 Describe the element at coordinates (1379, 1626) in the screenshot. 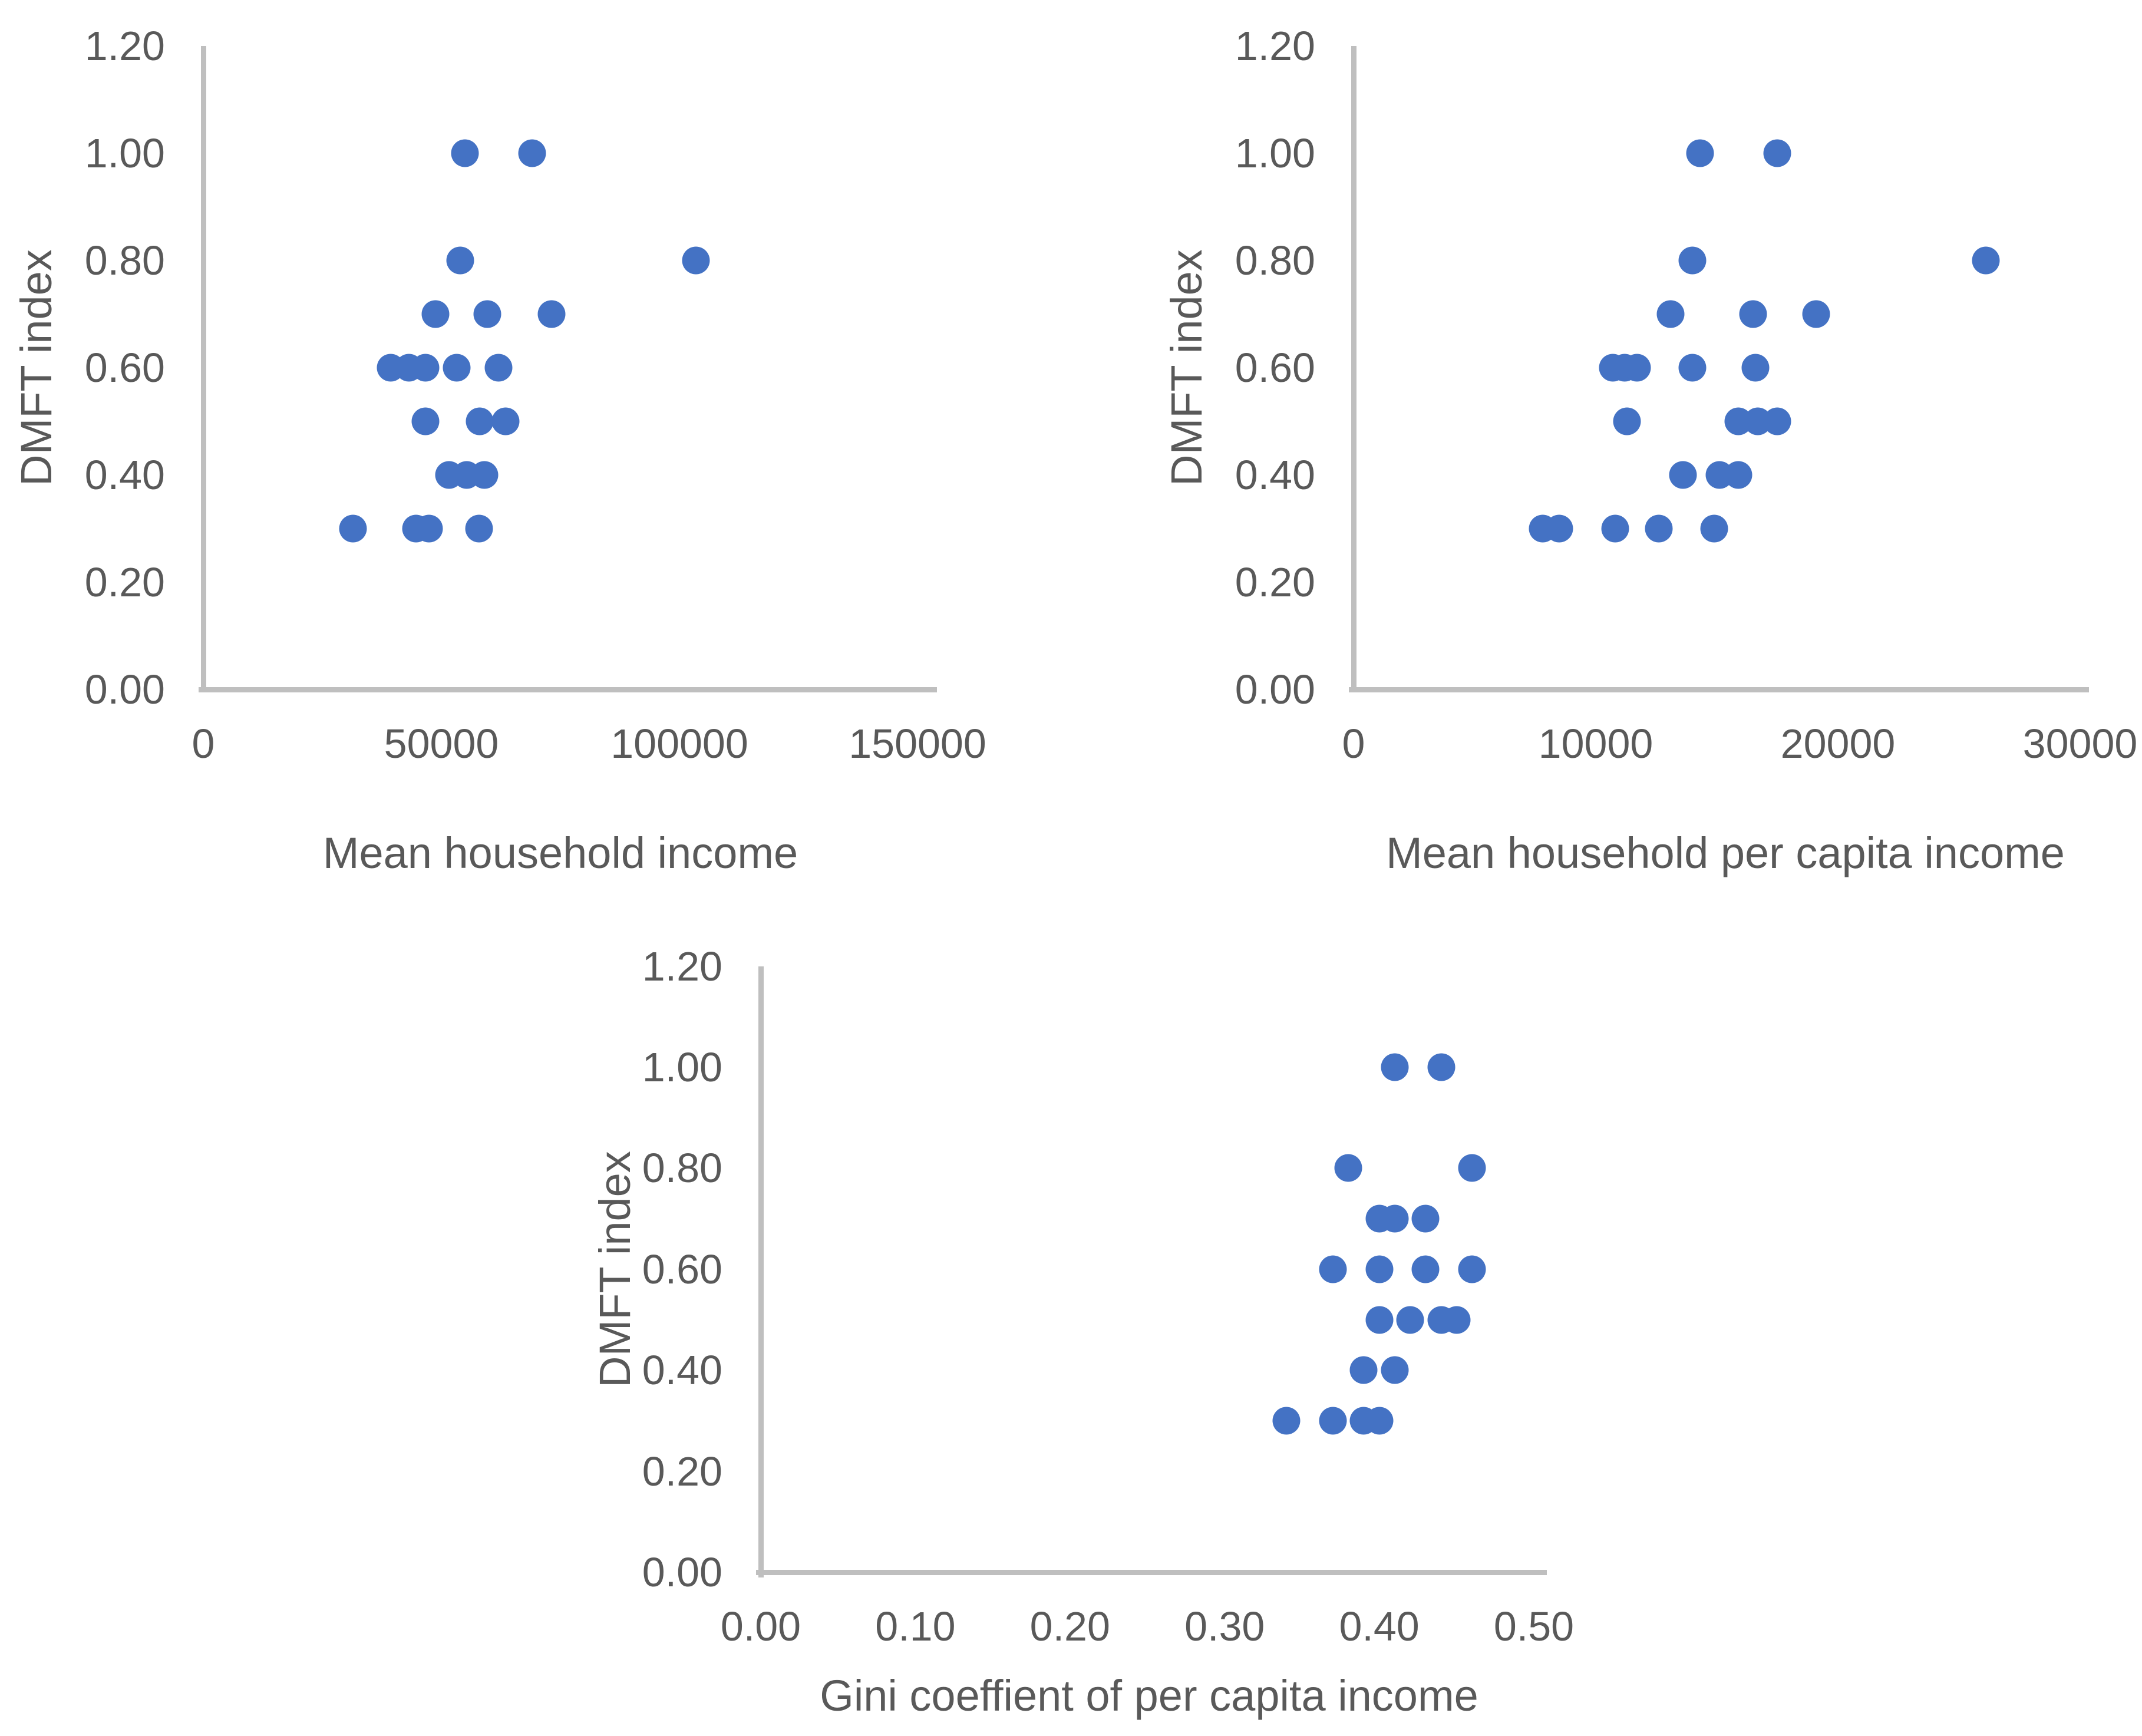

I see `x-axis-tick-label: 0.40` at that location.